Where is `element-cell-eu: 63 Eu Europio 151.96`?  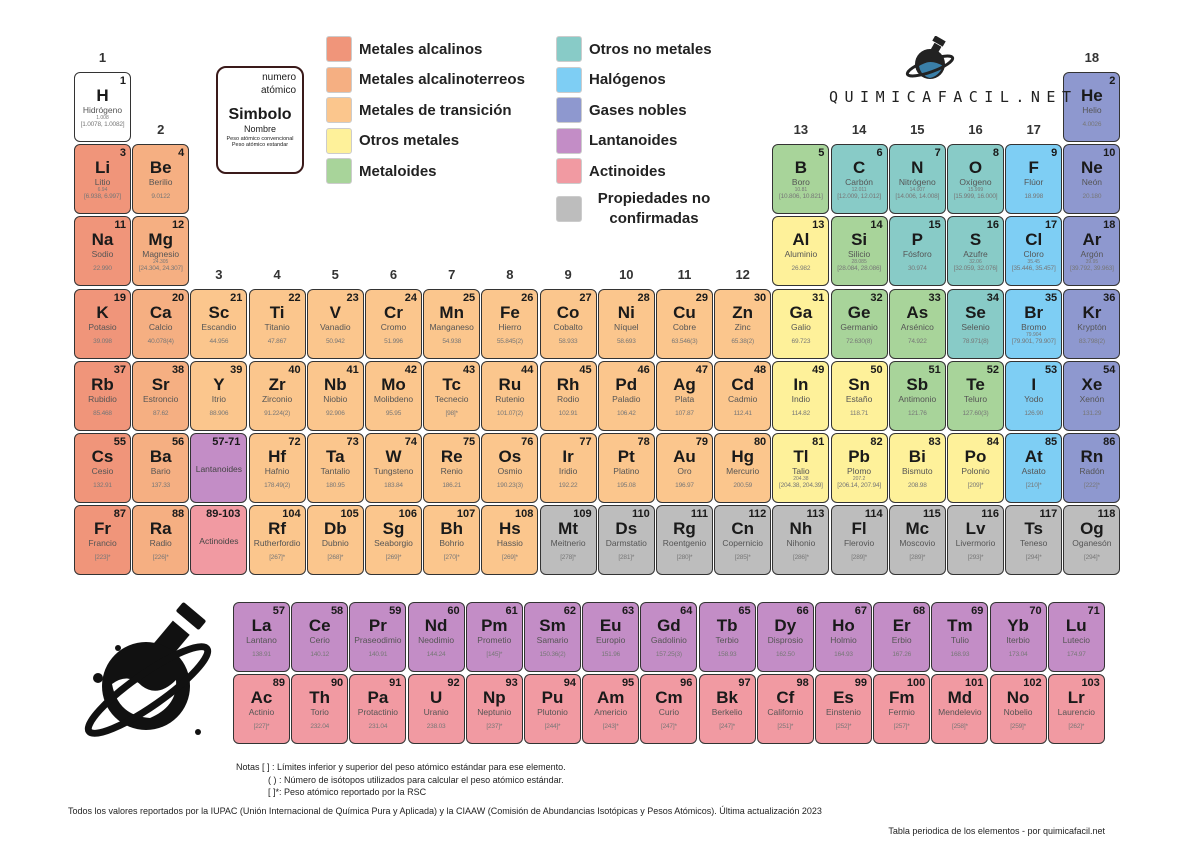
element-cell-eu: 63 Eu Europio 151.96 is located at coordinates (611, 637).